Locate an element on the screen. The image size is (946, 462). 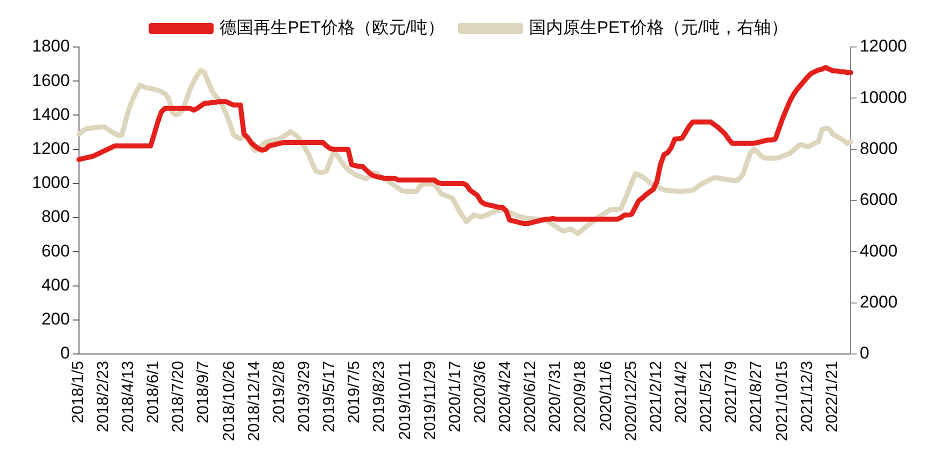
x-tick-label: 2019/7/5 is located at coordinates (355, 392).